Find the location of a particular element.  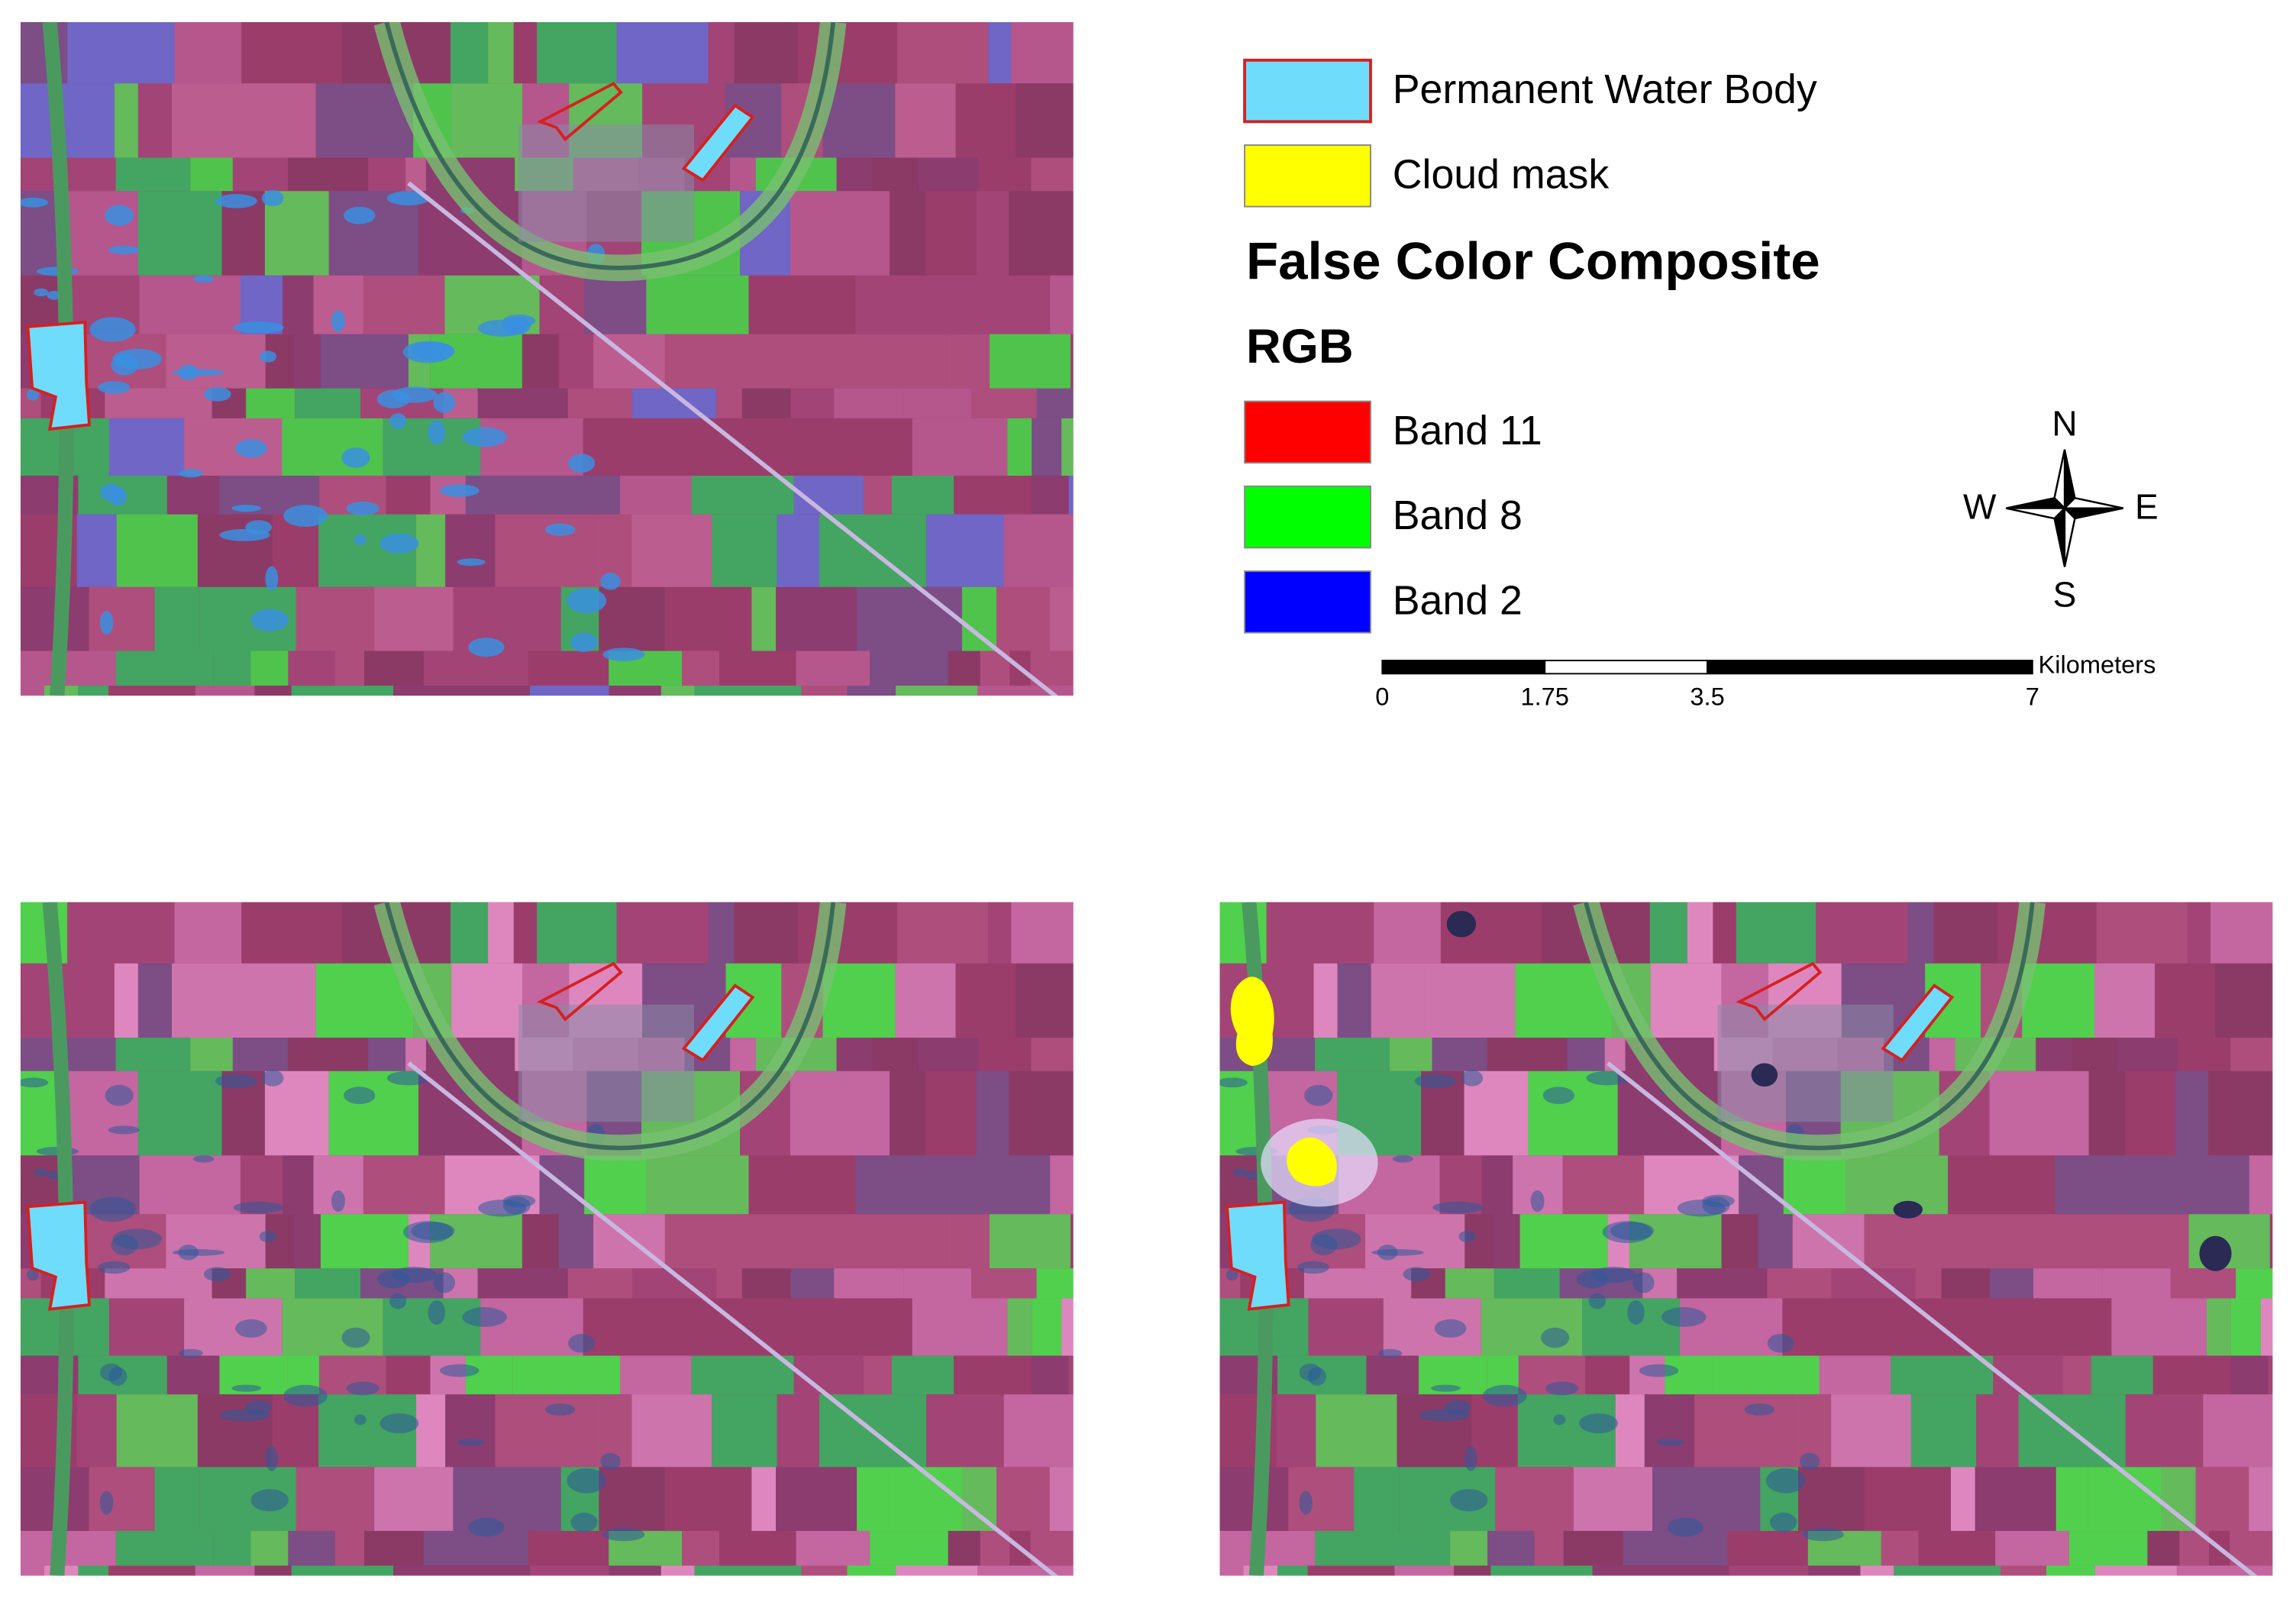

town is located at coordinates (606, 1063).